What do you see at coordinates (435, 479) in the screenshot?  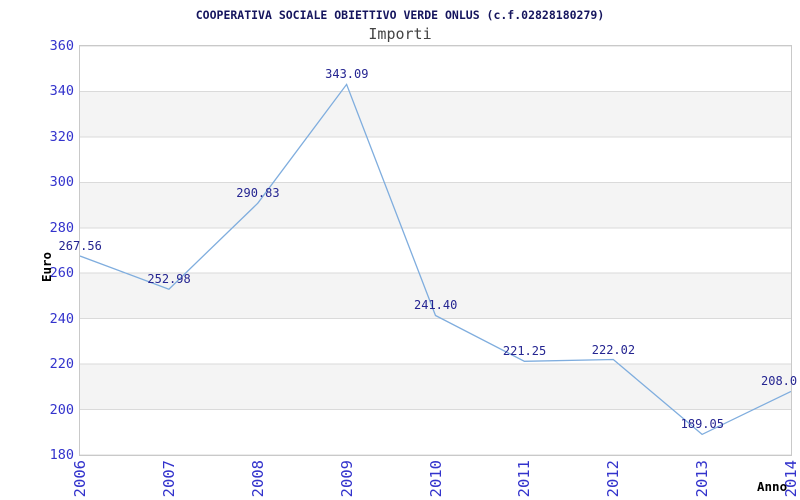 I see `x-tick-label: 2010` at bounding box center [435, 479].